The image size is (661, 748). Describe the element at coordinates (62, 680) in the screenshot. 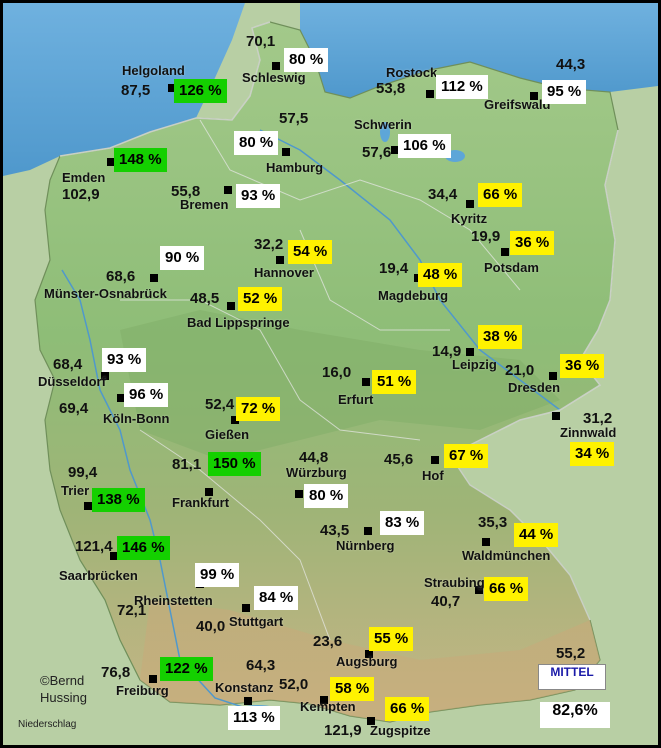

I see `credit-line1: ©Bernd` at that location.